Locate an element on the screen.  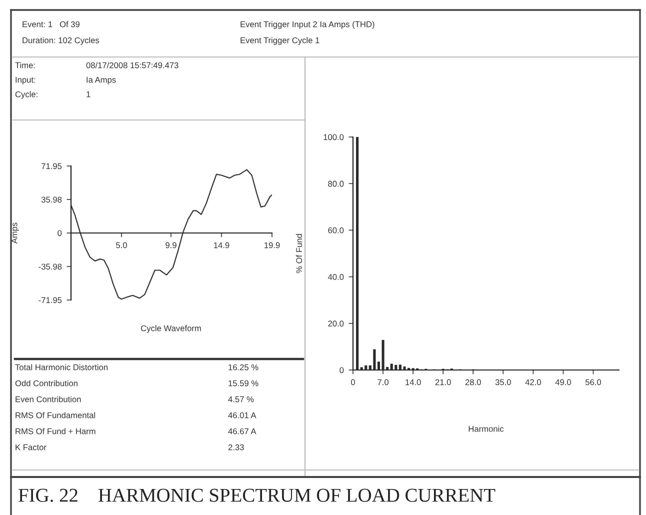
x-tick-label: 42.0 is located at coordinates (533, 382).